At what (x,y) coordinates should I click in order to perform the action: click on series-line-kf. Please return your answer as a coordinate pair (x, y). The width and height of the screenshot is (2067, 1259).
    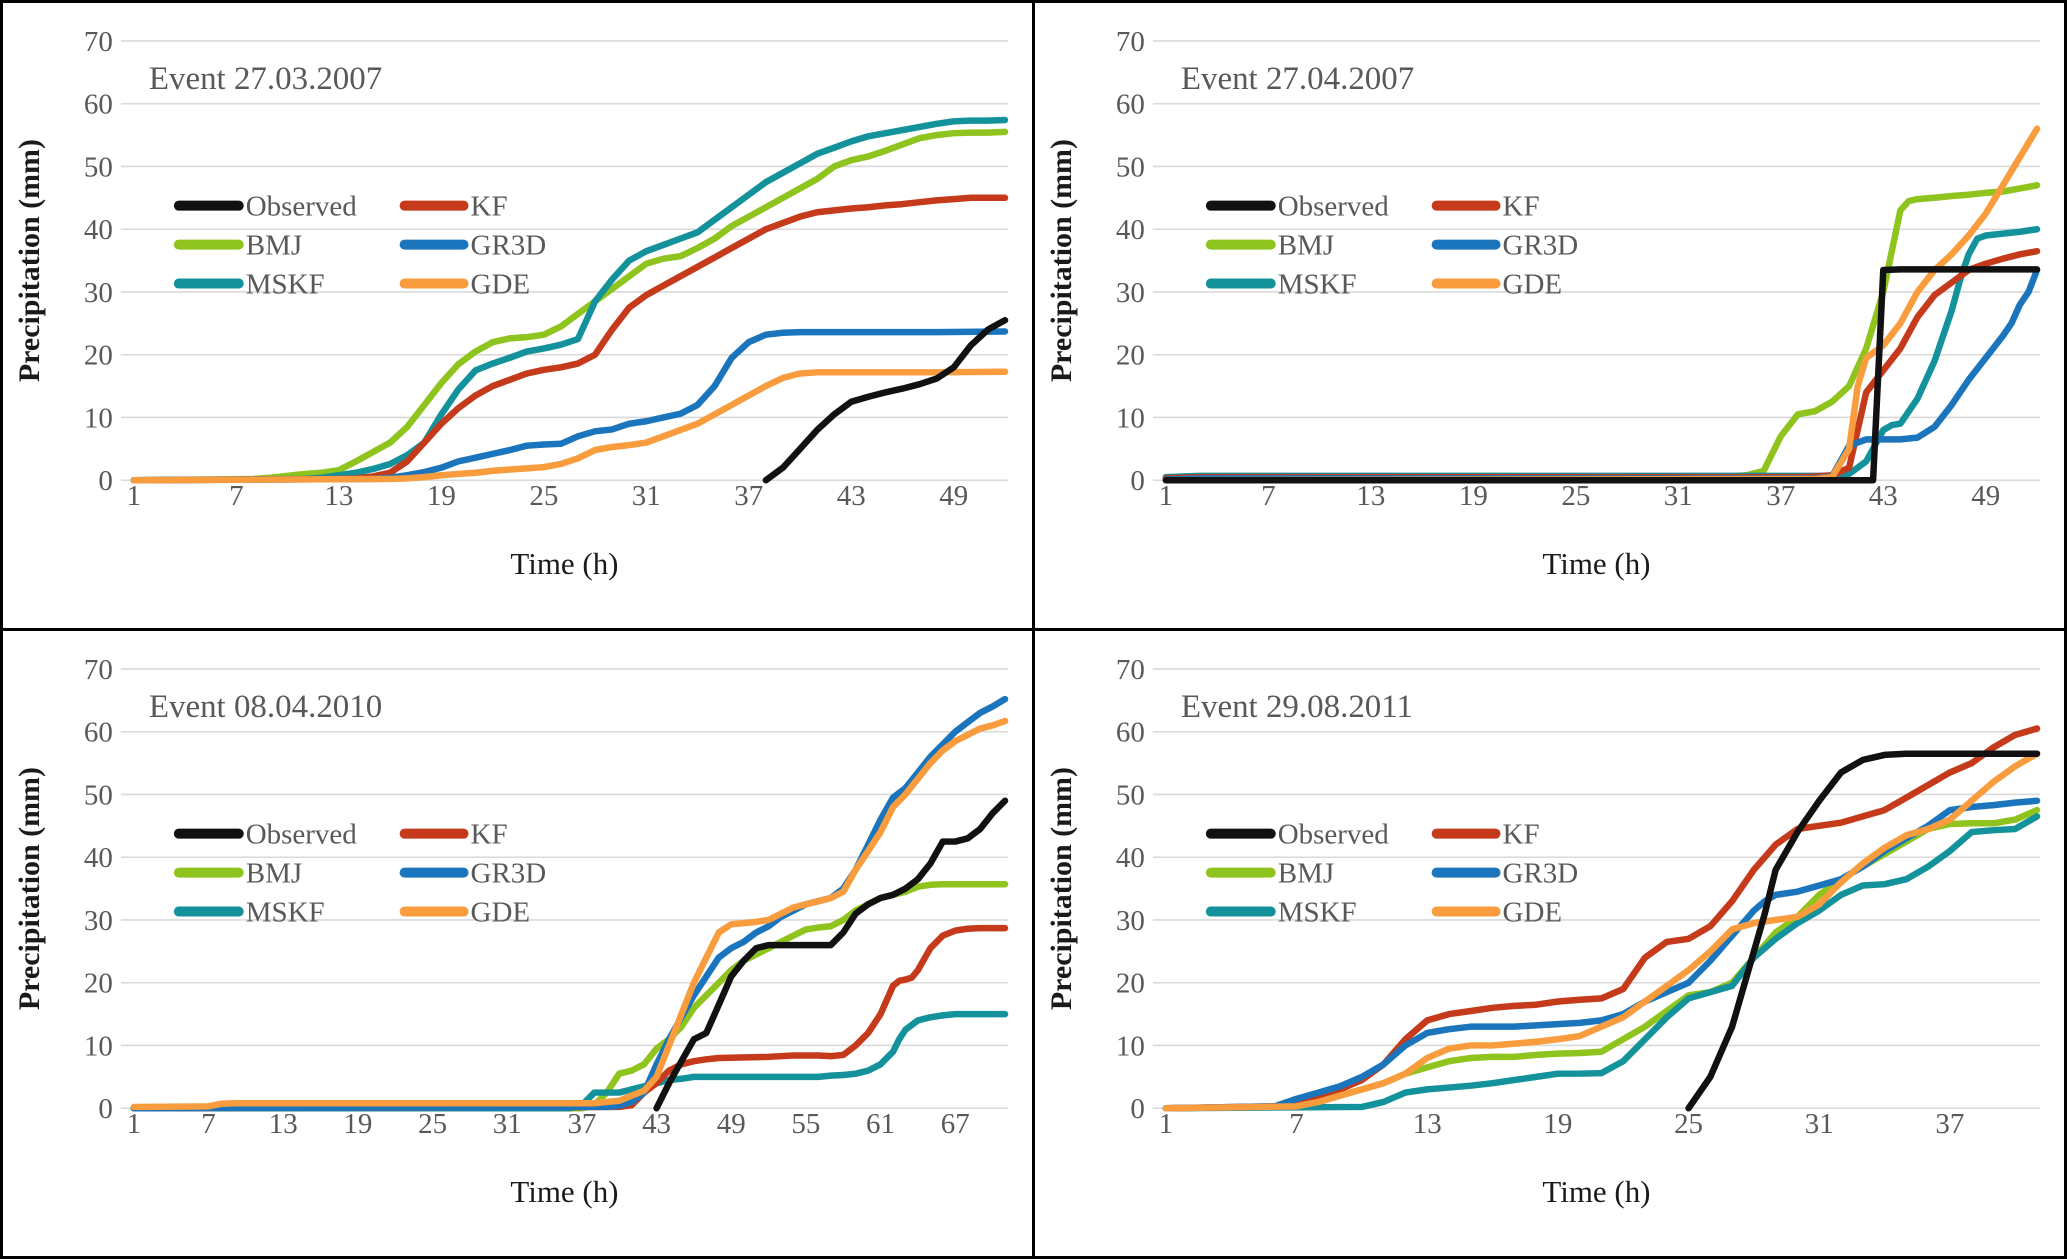
    Looking at the image, I should click on (569, 339).